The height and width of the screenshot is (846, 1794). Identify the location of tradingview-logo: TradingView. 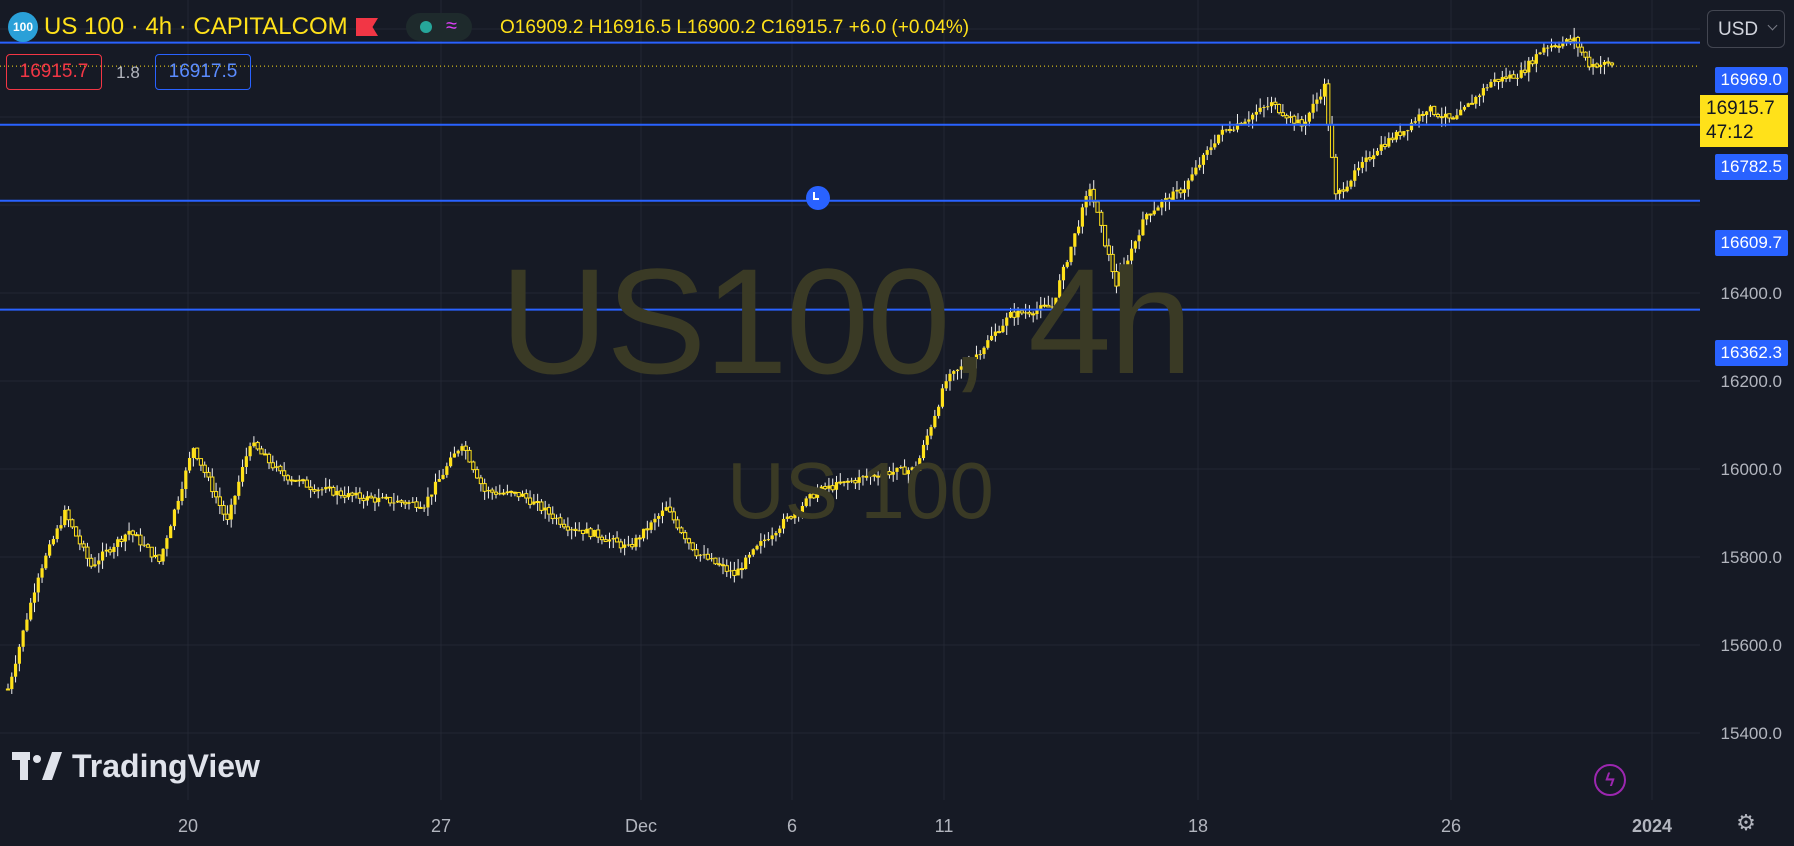
(136, 766).